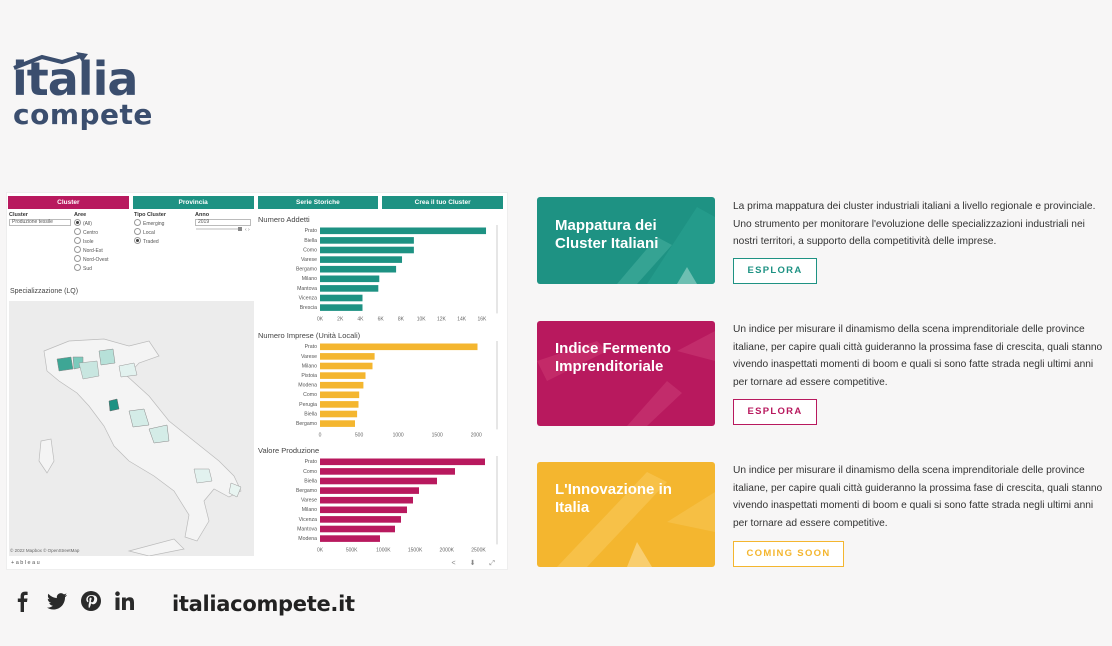 The width and height of the screenshot is (1112, 646). Describe the element at coordinates (309, 510) in the screenshot. I see `bar-label: Milano` at that location.